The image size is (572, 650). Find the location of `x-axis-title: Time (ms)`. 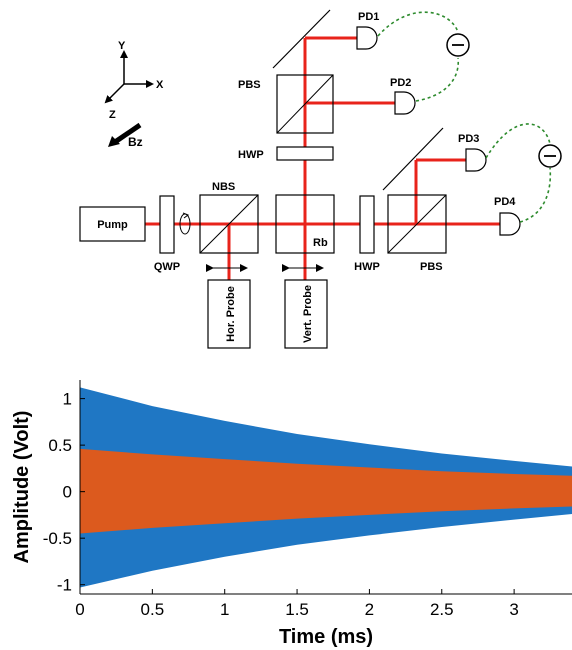

x-axis-title: Time (ms) is located at coordinates (326, 637).